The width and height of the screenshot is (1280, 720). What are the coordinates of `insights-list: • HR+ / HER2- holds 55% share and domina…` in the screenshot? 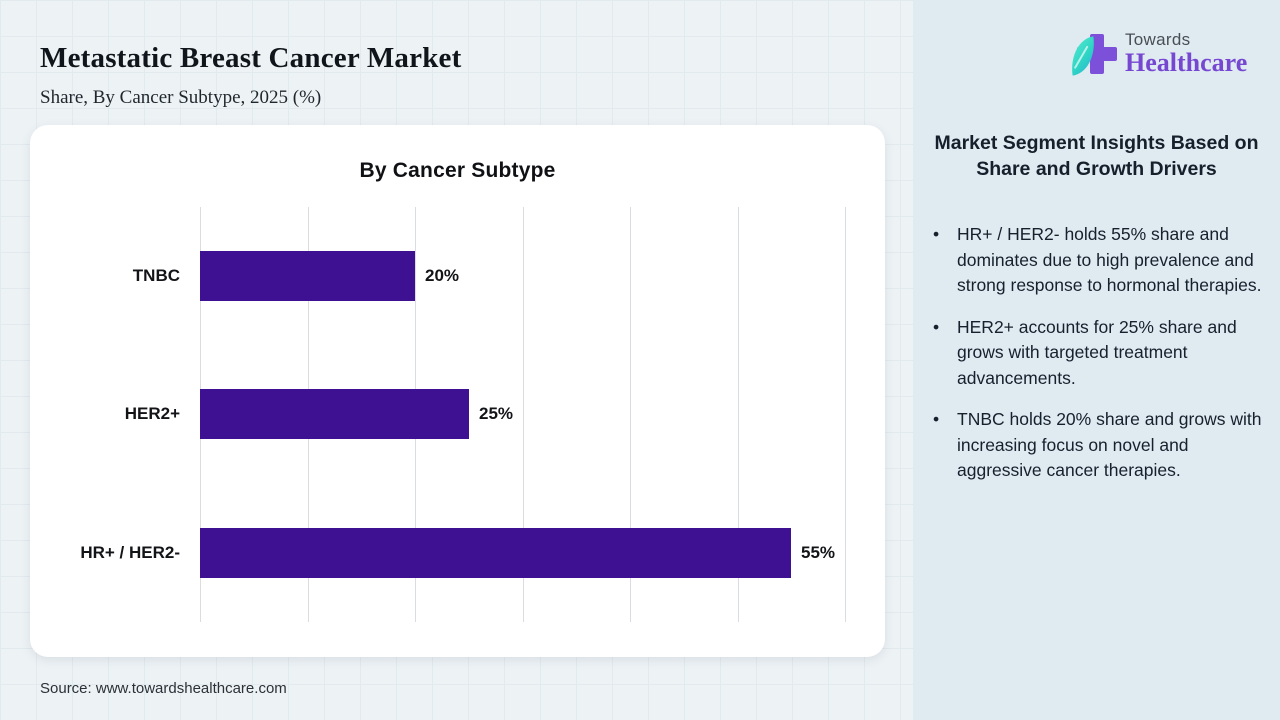 It's located at (1099, 361).